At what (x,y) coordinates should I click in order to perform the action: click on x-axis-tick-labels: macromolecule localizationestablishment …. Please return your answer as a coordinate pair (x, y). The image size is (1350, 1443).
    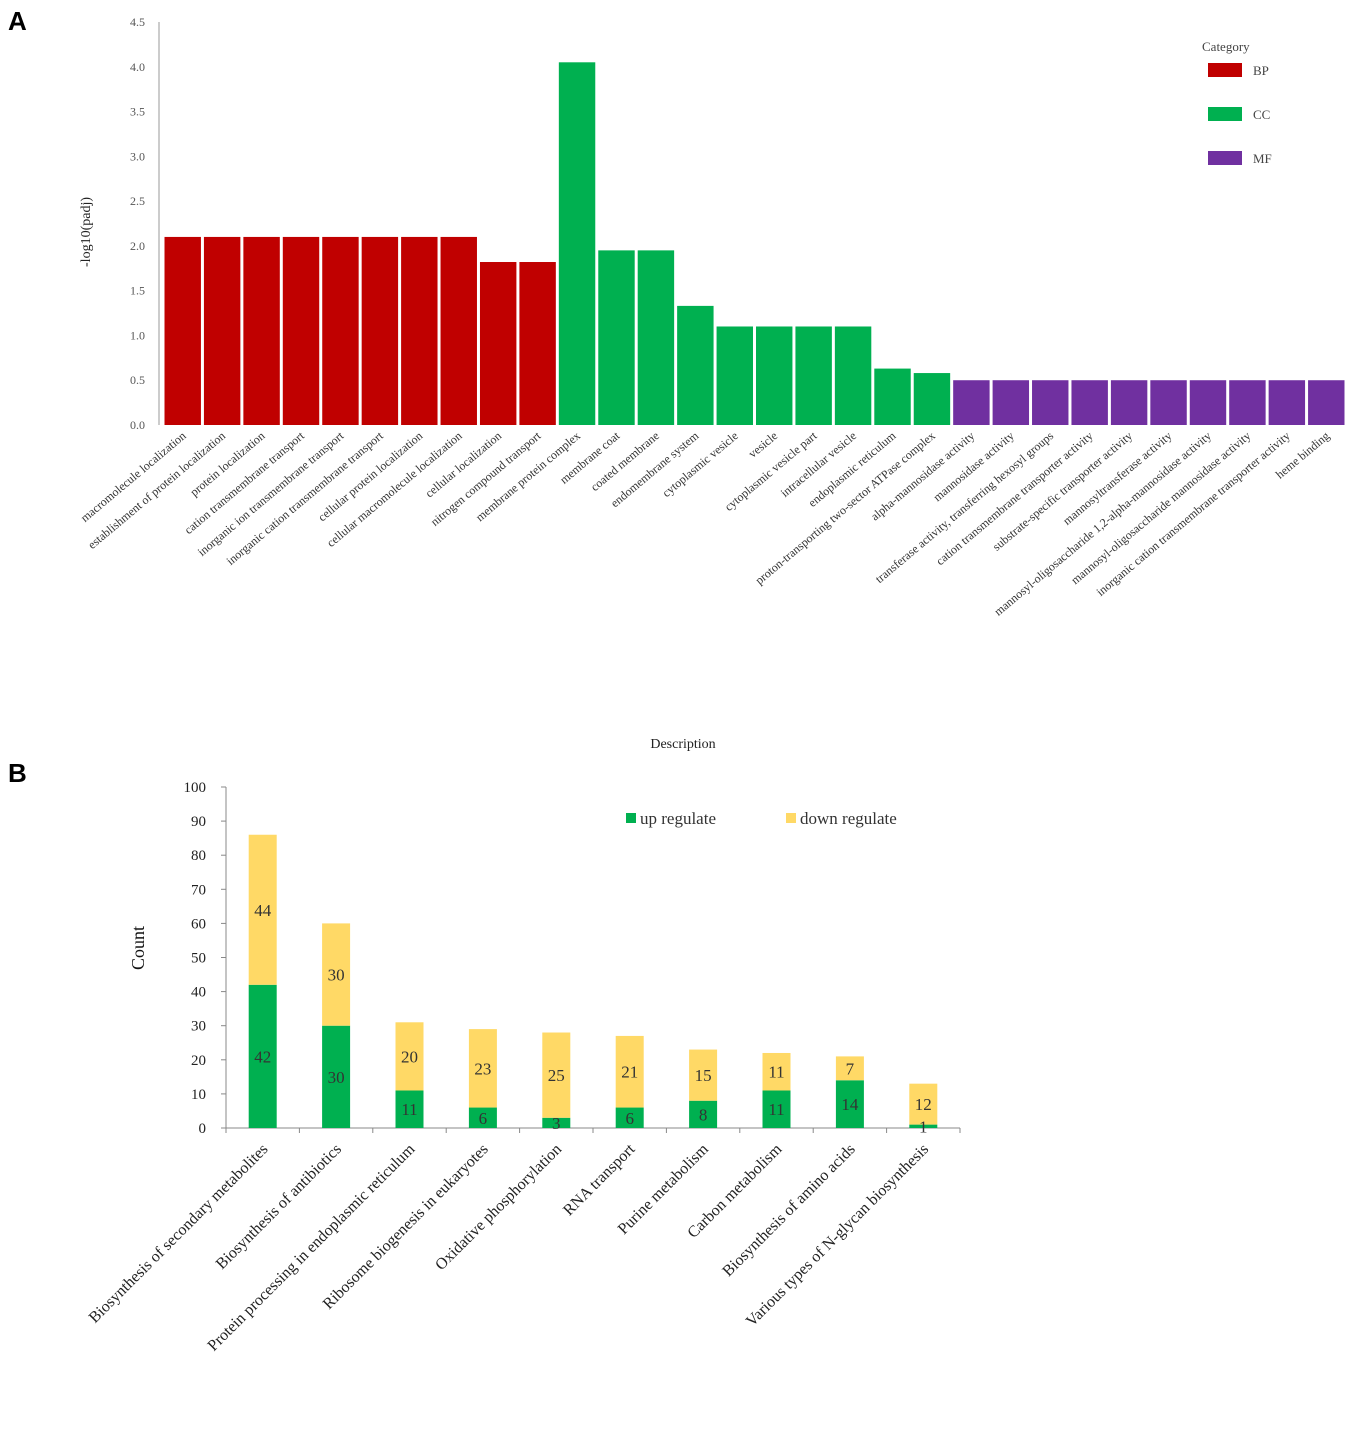
    Looking at the image, I should click on (705, 523).